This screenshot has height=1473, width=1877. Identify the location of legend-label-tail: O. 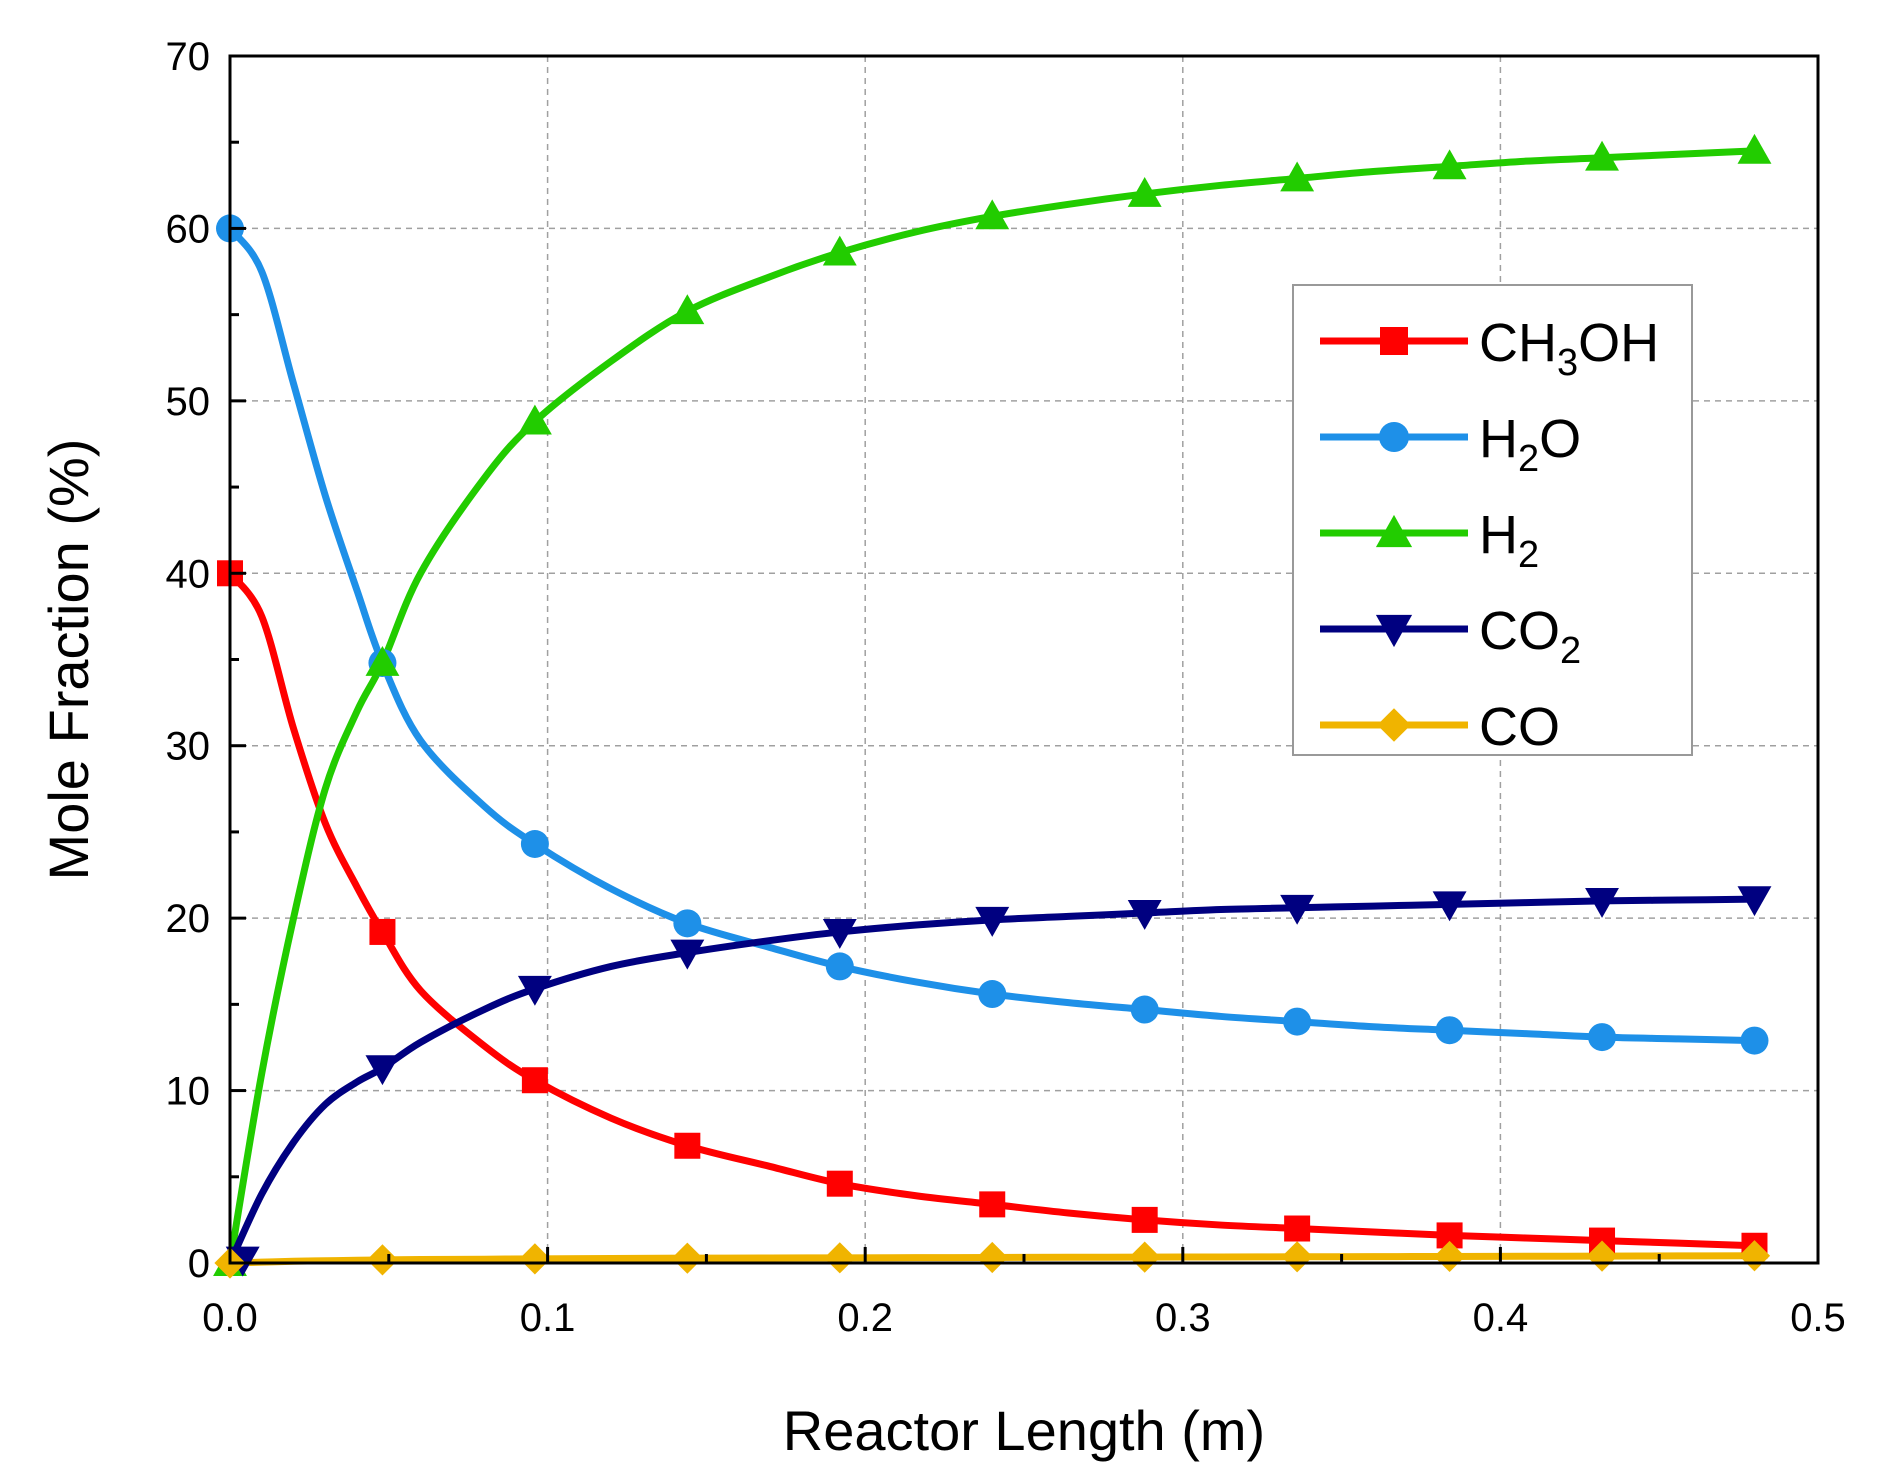
(1560, 439).